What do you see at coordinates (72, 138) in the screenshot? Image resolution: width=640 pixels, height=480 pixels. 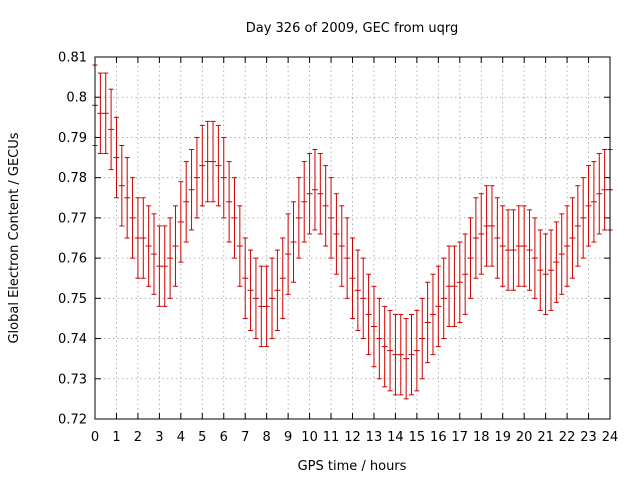 I see `y-tick-label: 0.79` at bounding box center [72, 138].